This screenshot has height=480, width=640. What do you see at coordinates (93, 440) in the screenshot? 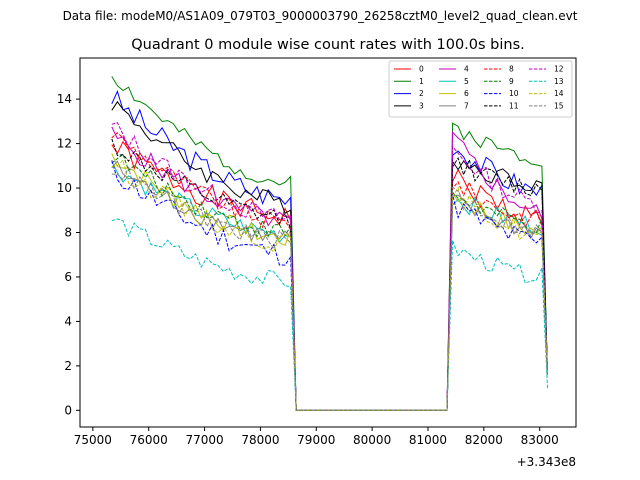
I see `x-tick-label: 75000` at bounding box center [93, 440].